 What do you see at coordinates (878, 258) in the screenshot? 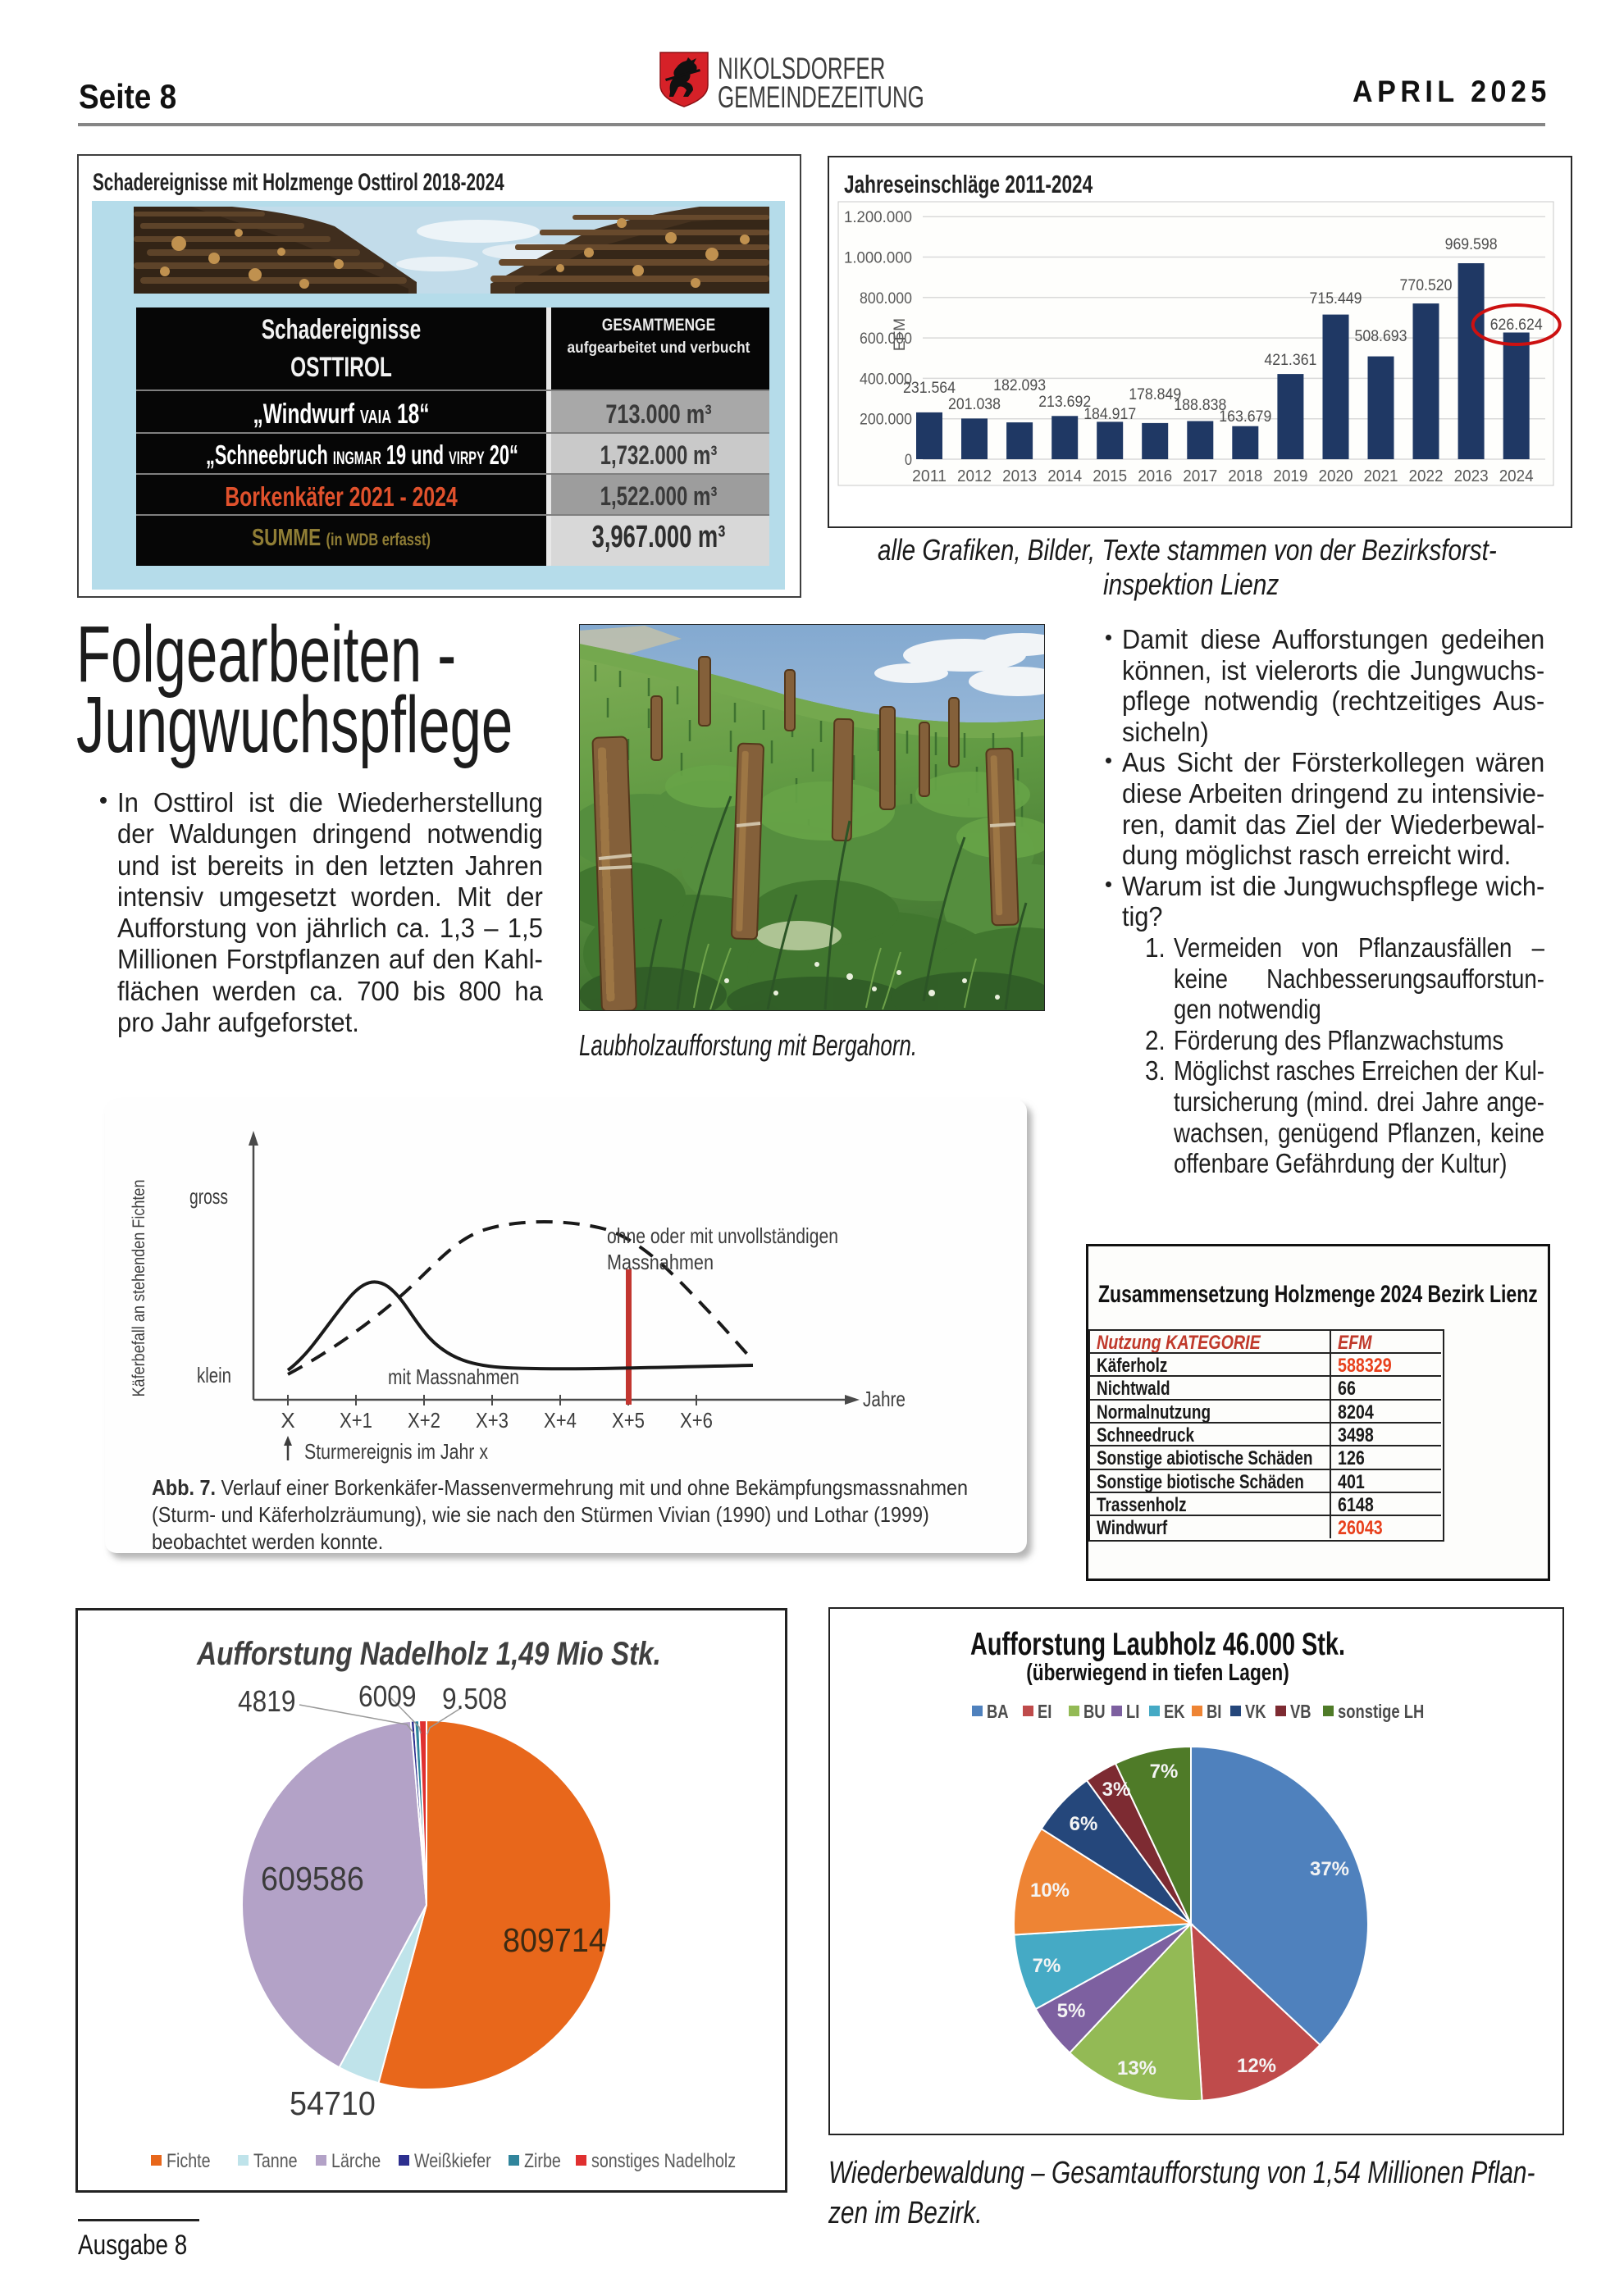
I see `svg-text: 1.000.000` at bounding box center [878, 258].